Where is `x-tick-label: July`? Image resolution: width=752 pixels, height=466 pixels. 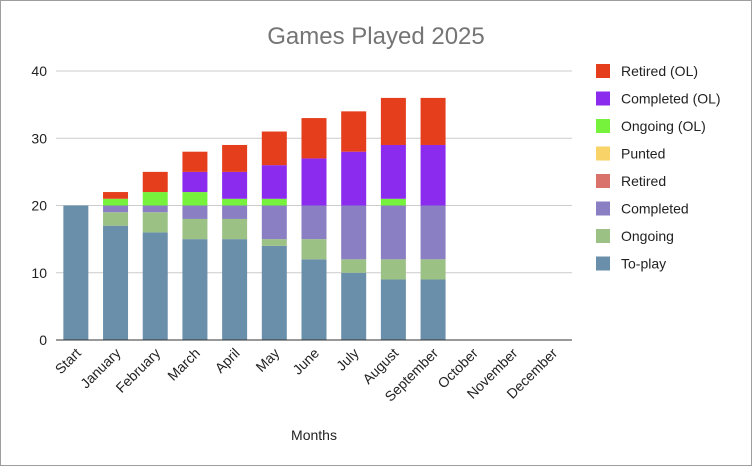
x-tick-label: July is located at coordinates (347, 359).